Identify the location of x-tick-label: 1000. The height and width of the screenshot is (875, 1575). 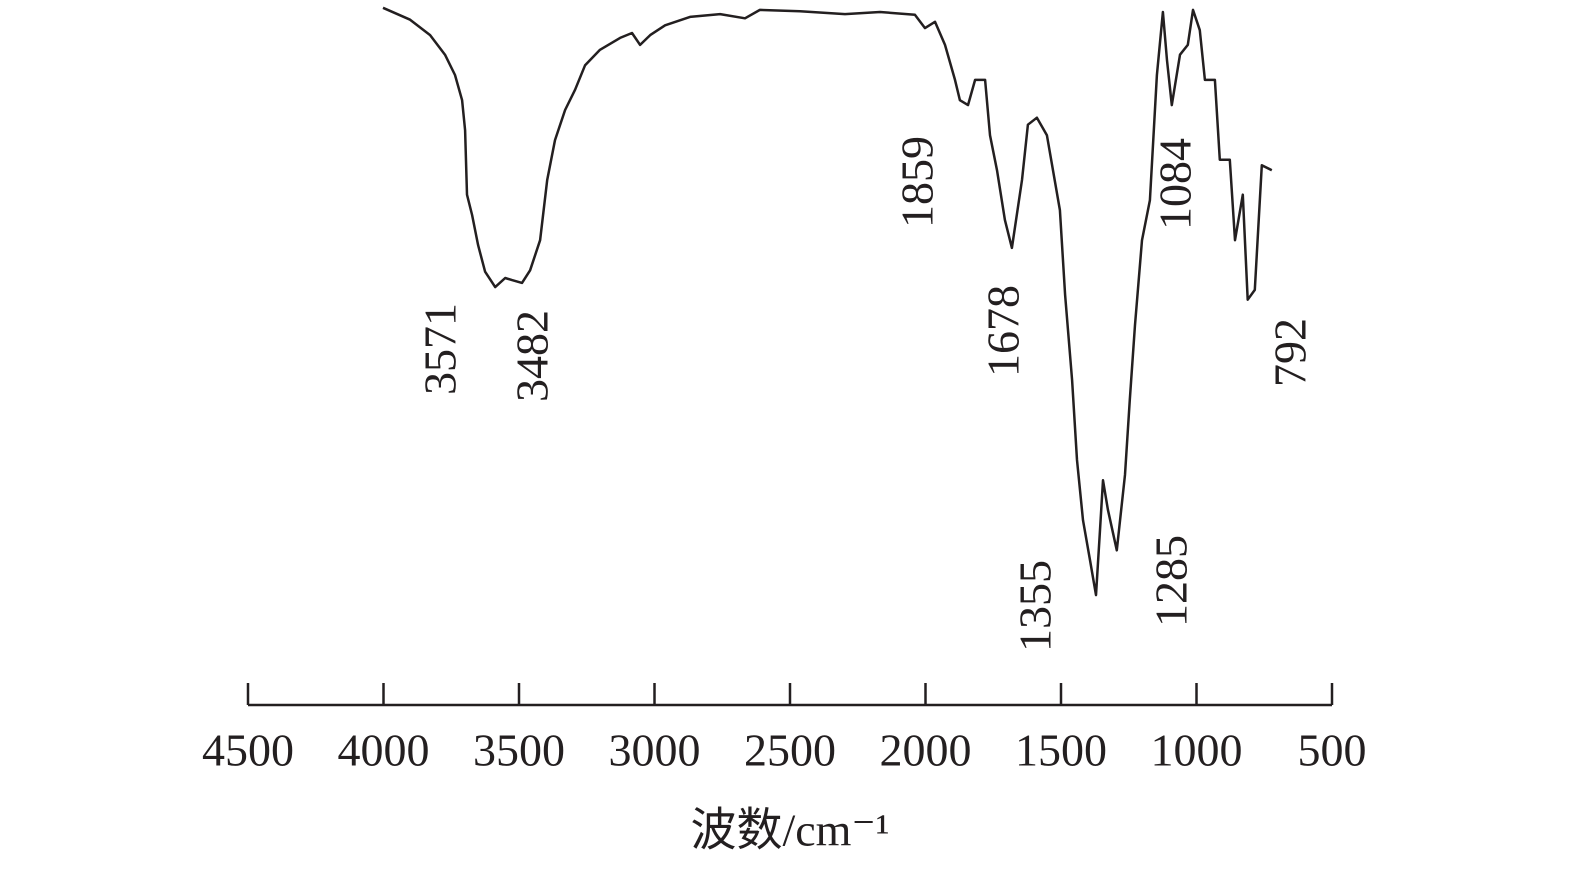
(1197, 750).